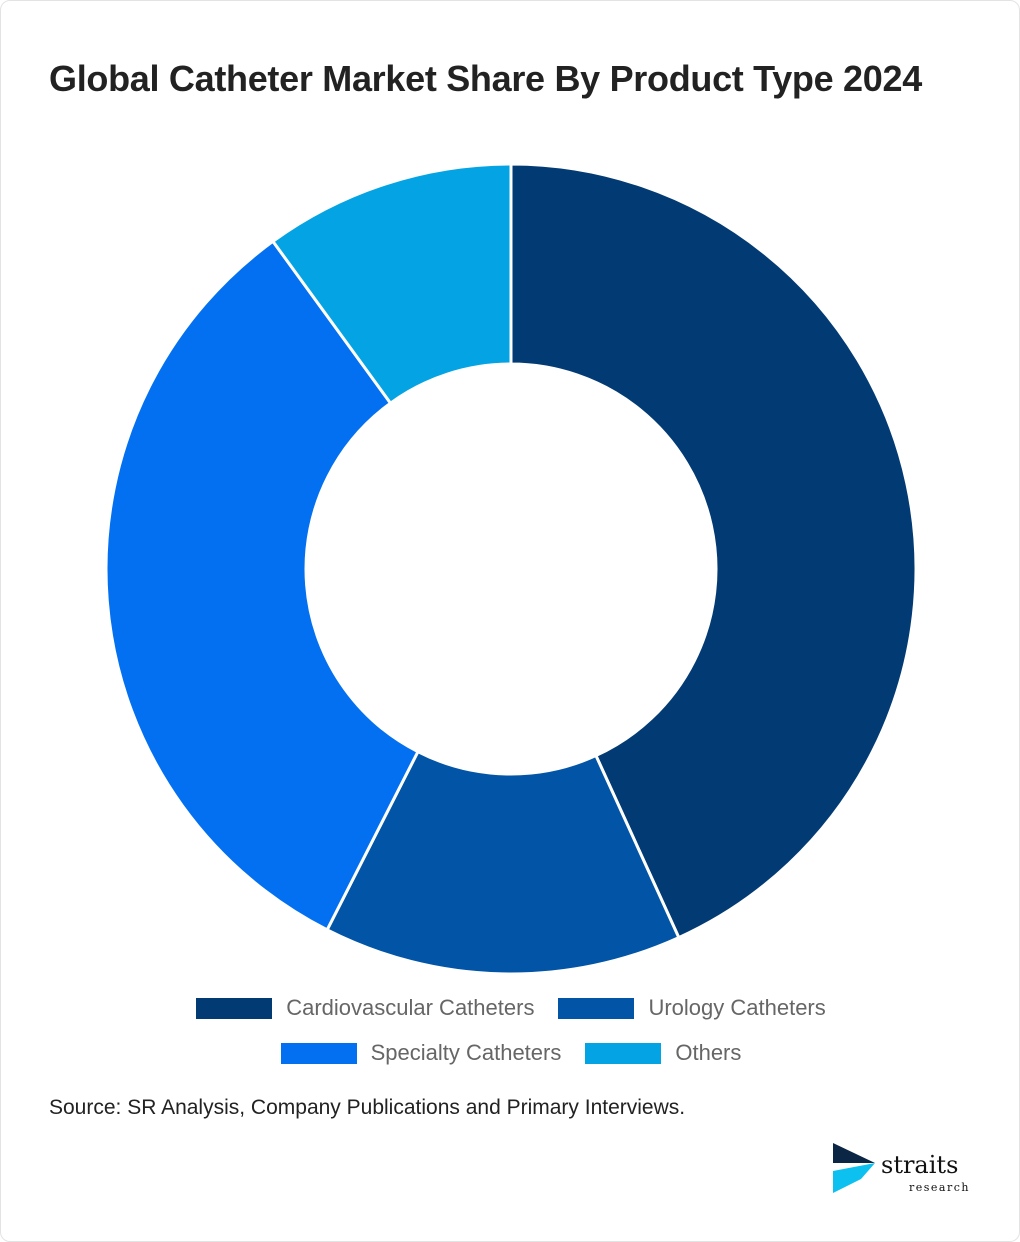 This screenshot has width=1020, height=1242. What do you see at coordinates (663, 1053) in the screenshot?
I see `legend-item-others: Others` at bounding box center [663, 1053].